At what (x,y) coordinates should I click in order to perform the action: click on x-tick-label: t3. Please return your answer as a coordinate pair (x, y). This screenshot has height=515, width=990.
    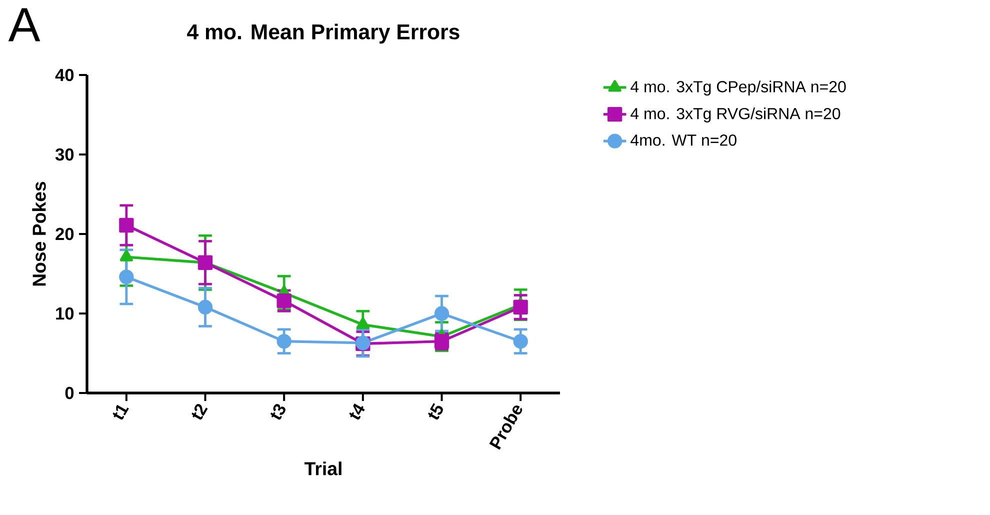
    Looking at the image, I should click on (278, 412).